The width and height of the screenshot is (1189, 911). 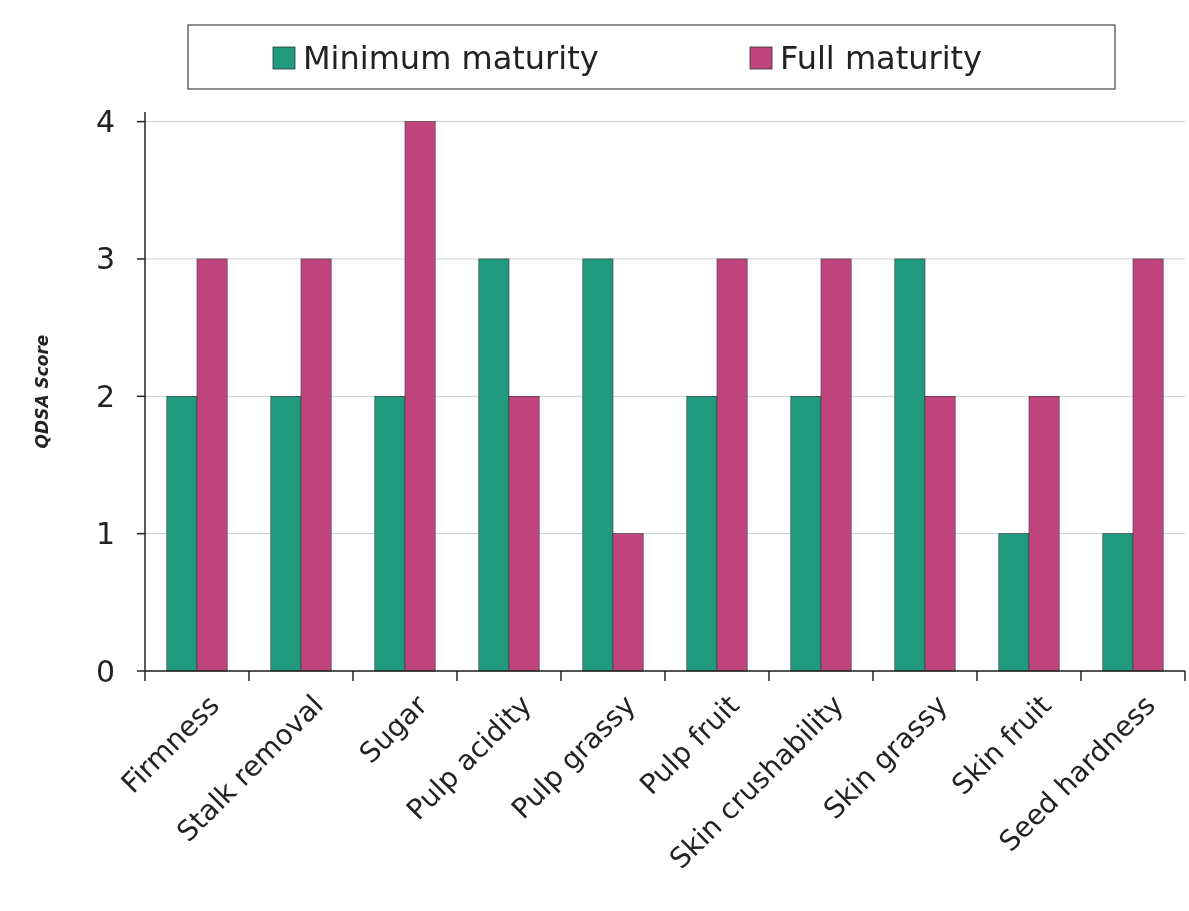 What do you see at coordinates (881, 58) in the screenshot?
I see `legend-label: Full maturity` at bounding box center [881, 58].